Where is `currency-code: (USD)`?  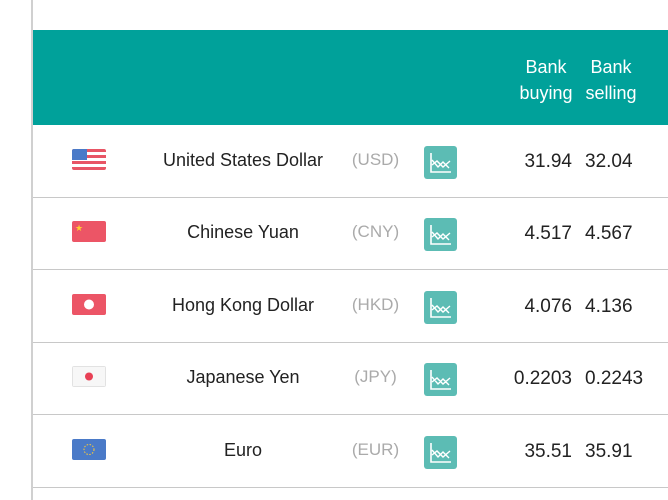
currency-code: (USD) is located at coordinates (375, 159).